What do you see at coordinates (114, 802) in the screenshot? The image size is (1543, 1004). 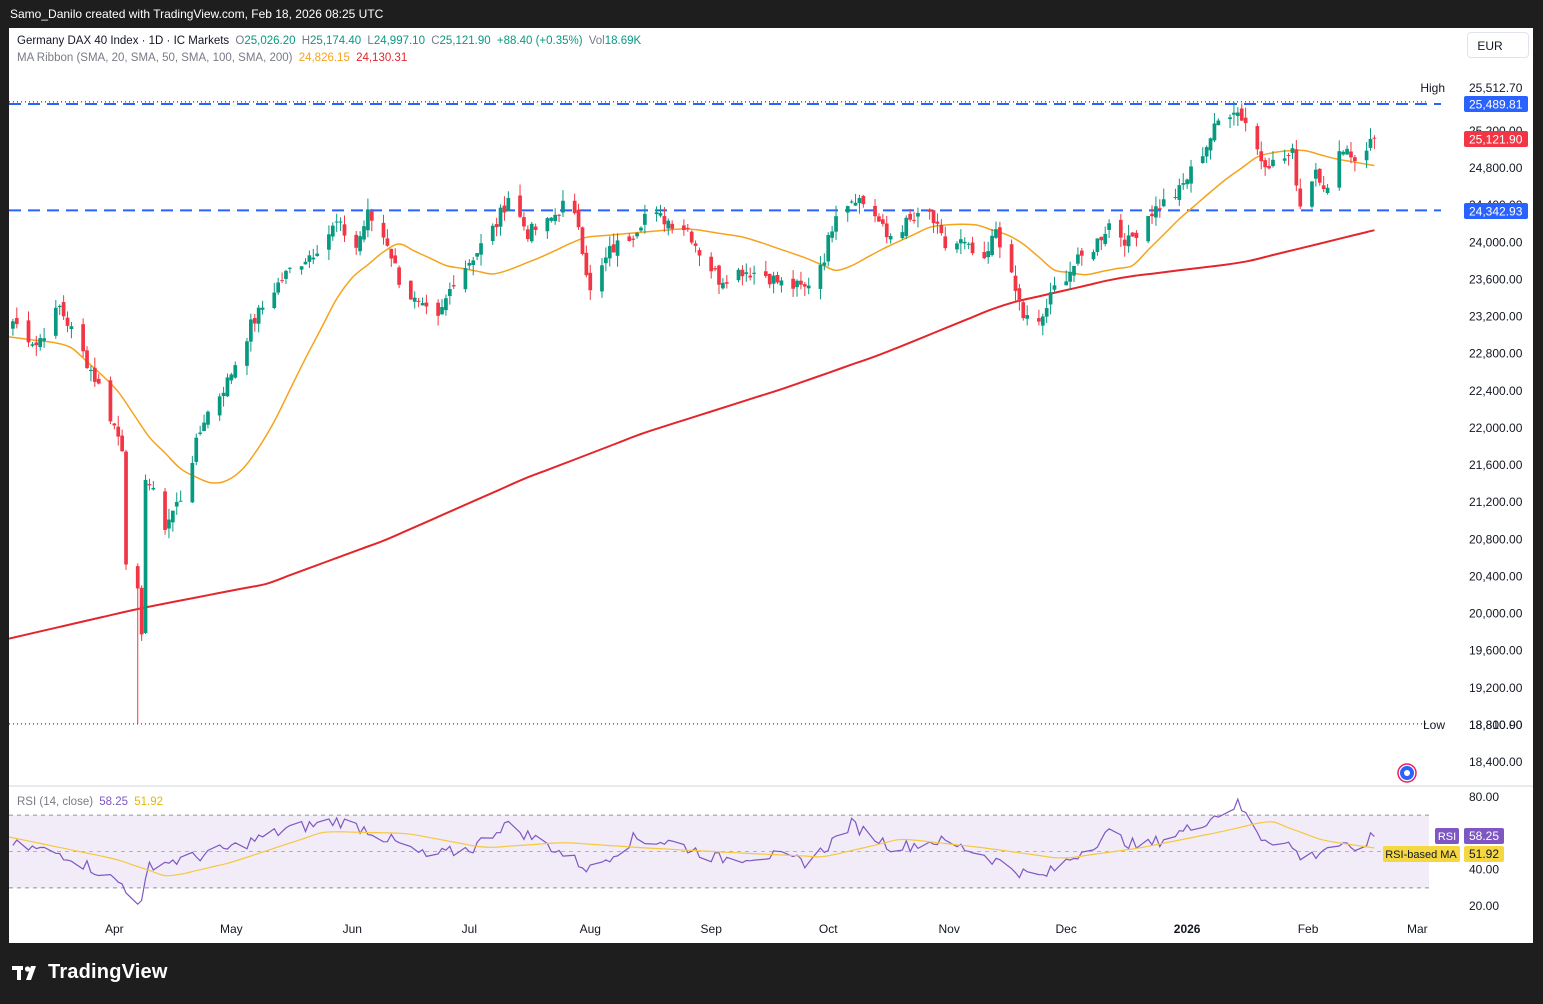 I see `rsi-legend-value: 58.25` at bounding box center [114, 802].